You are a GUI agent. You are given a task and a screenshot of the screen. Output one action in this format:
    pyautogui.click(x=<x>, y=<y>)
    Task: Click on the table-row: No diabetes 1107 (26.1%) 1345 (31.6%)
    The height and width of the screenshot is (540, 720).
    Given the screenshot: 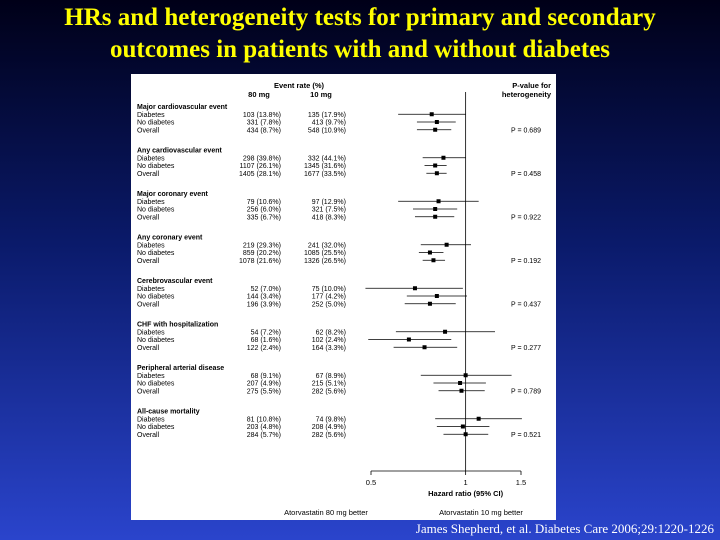 What is the action you would take?
    pyautogui.click(x=292, y=166)
    